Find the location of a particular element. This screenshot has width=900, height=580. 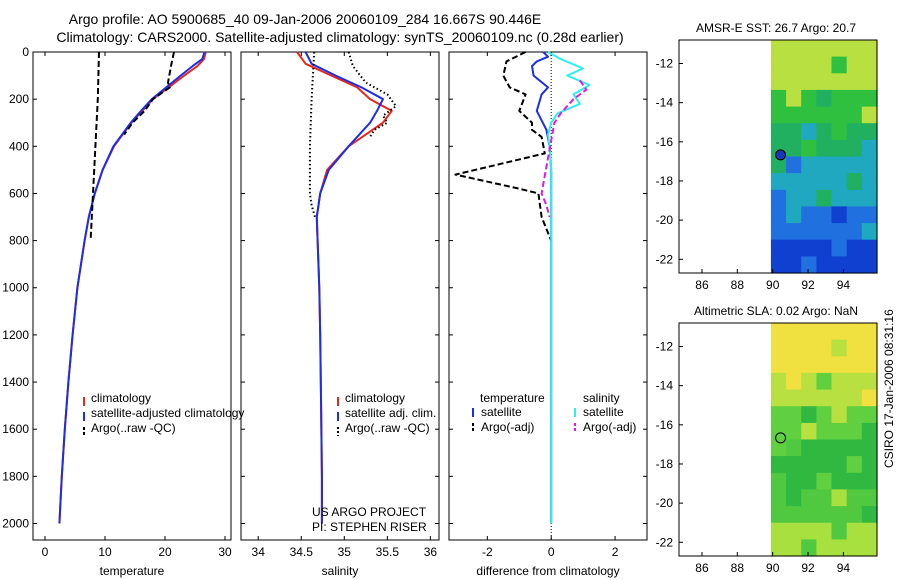

x-tick-label: 94 is located at coordinates (844, 285).